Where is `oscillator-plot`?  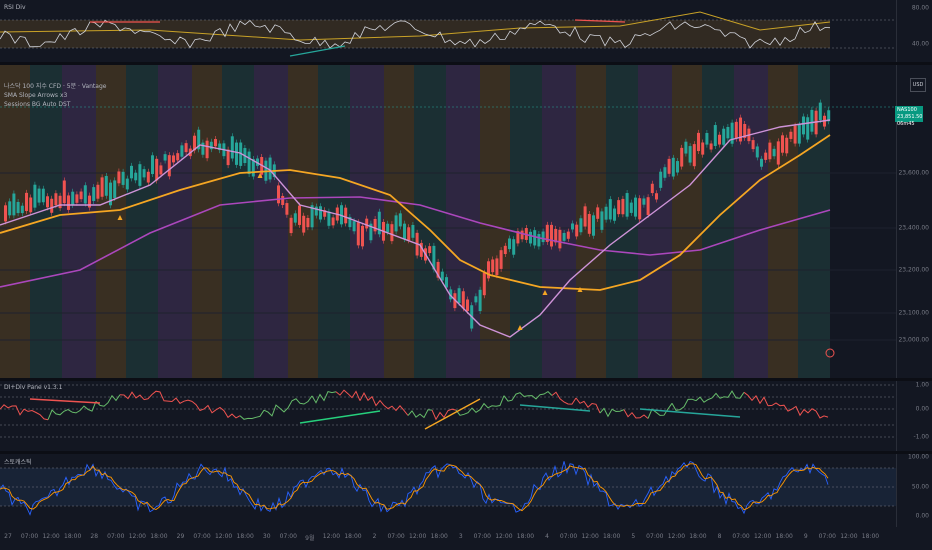
oscillator-plot is located at coordinates (448, 416).